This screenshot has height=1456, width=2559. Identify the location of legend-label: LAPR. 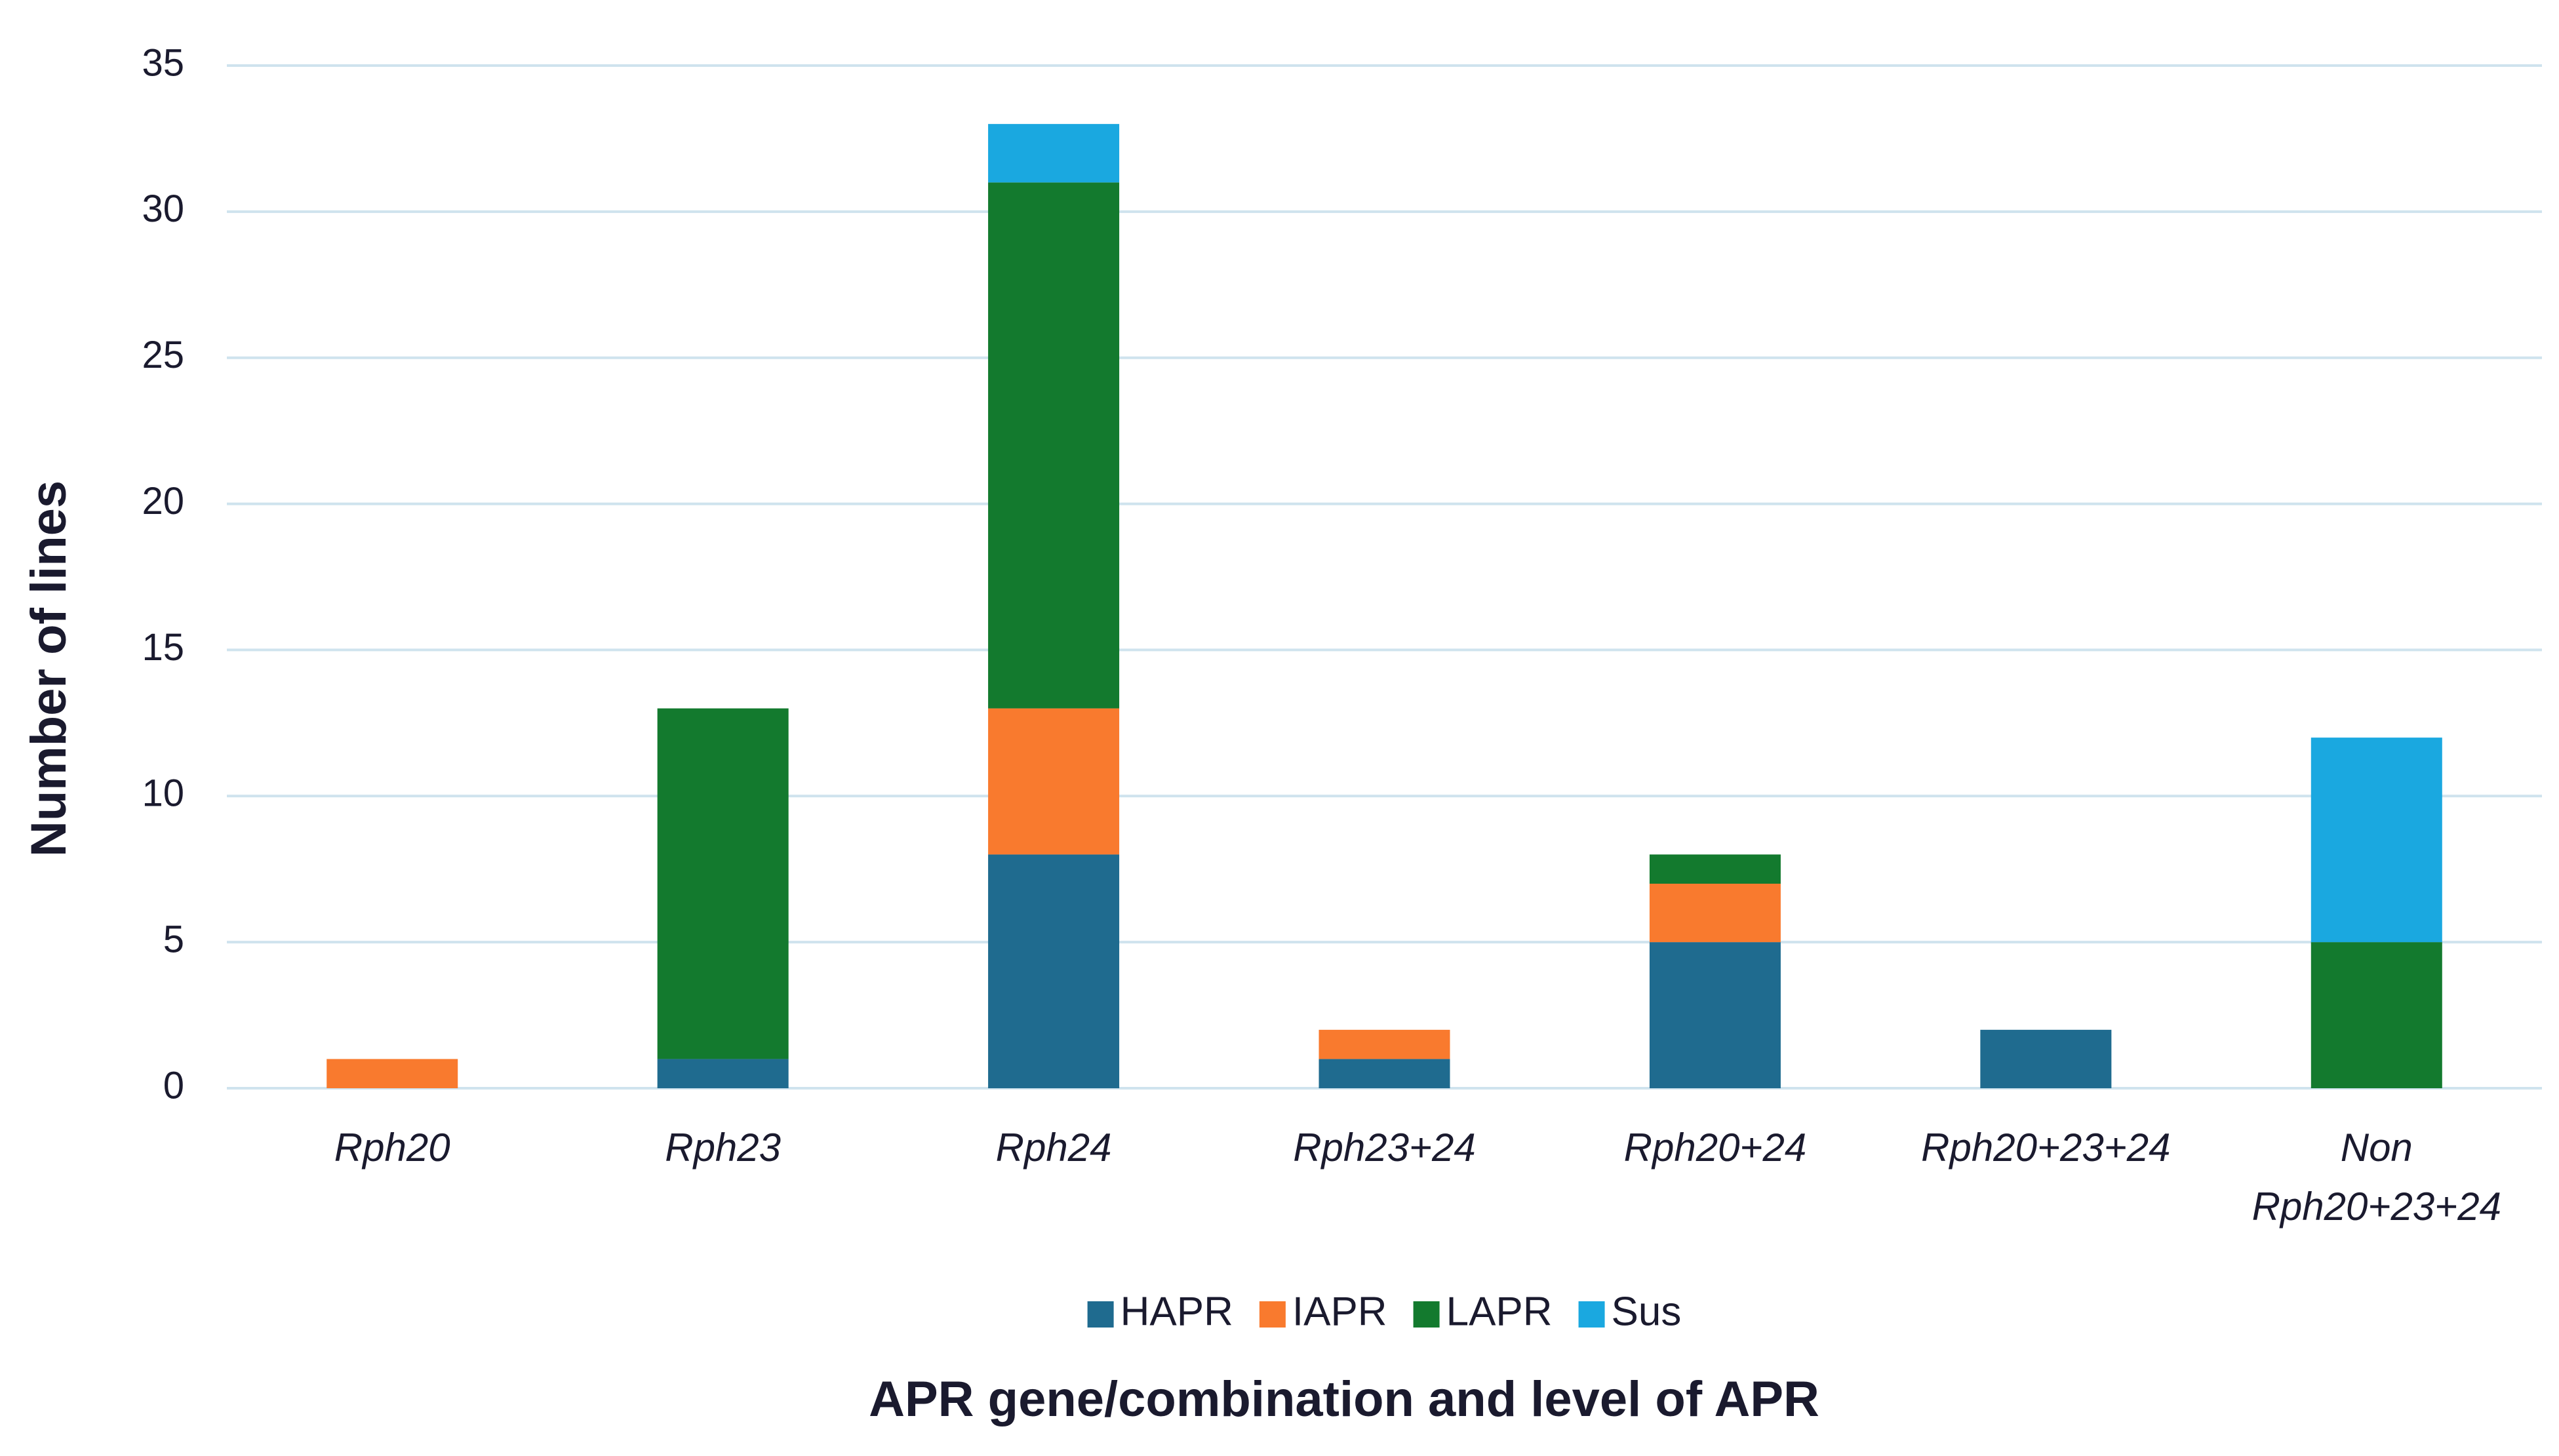
(1499, 1311).